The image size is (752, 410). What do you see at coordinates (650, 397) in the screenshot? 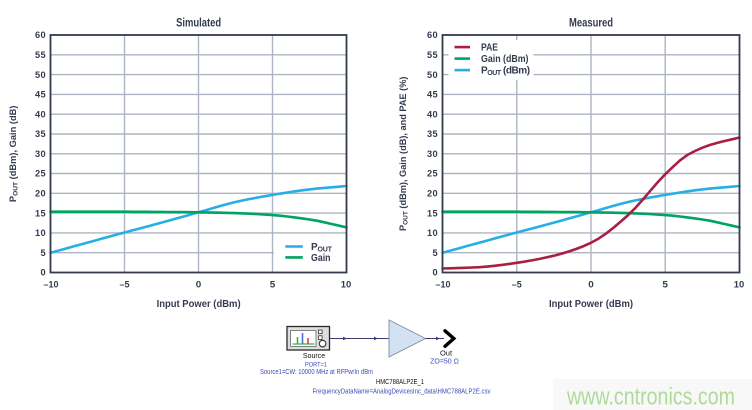
I see `svg-text: www.cntronics.com` at bounding box center [650, 397].